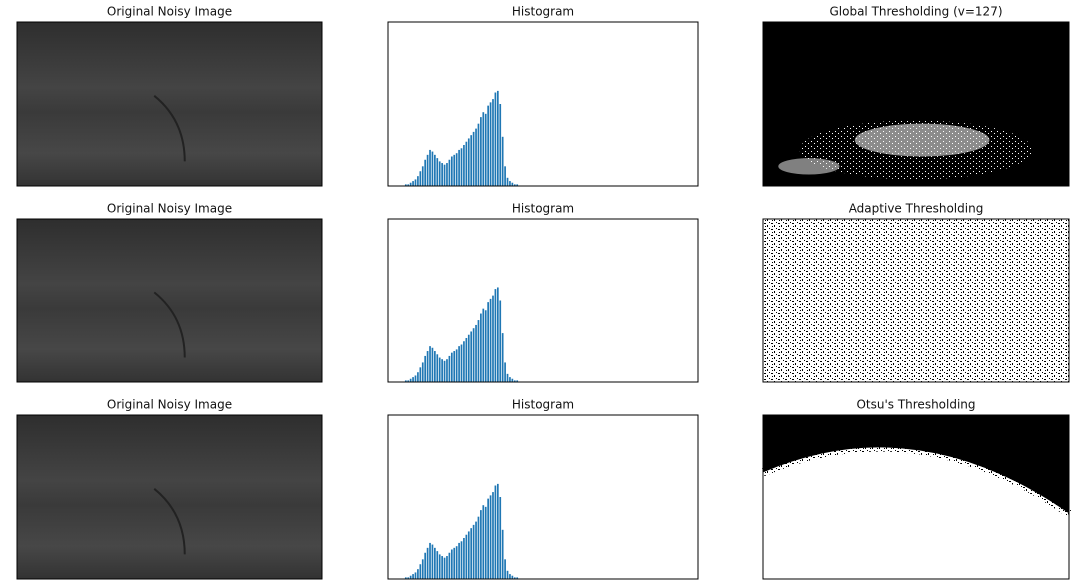  Describe the element at coordinates (916, 209) in the screenshot. I see `subplot-title: Adaptive Thresholding` at that location.